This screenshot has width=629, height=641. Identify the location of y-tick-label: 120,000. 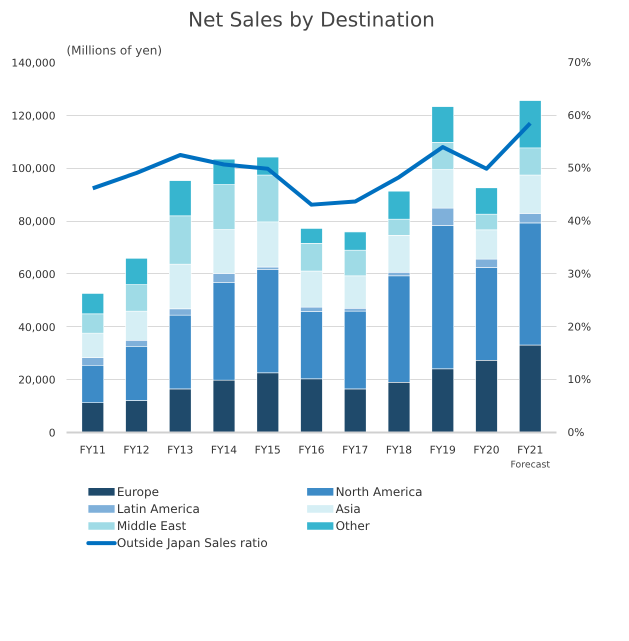
(33, 115).